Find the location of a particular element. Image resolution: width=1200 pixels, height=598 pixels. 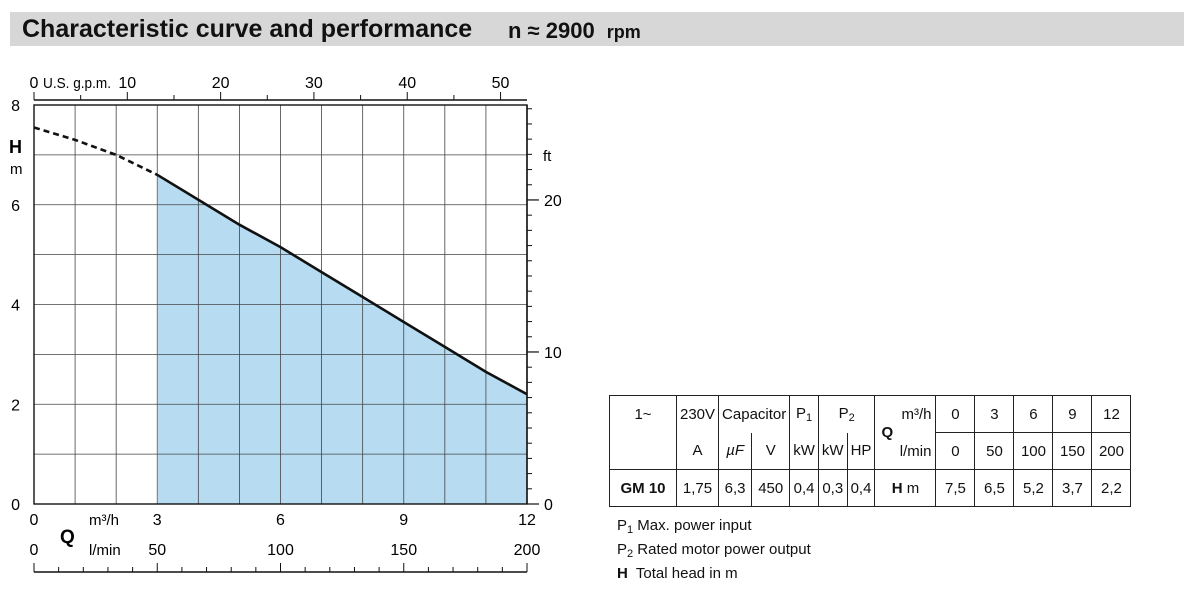

lmin-tick-label: 50 is located at coordinates (157, 550).